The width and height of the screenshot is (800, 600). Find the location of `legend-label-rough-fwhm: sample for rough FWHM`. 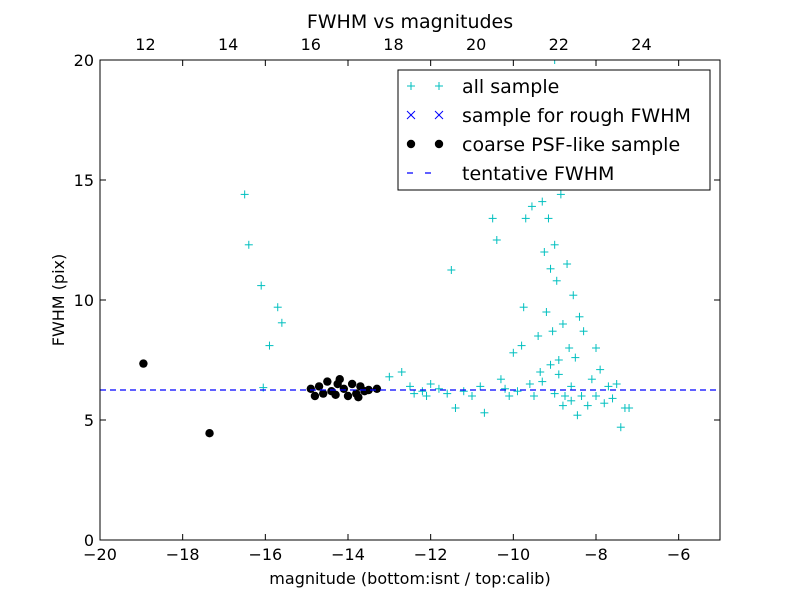

legend-label-rough-fwhm: sample for rough FWHM is located at coordinates (576, 116).